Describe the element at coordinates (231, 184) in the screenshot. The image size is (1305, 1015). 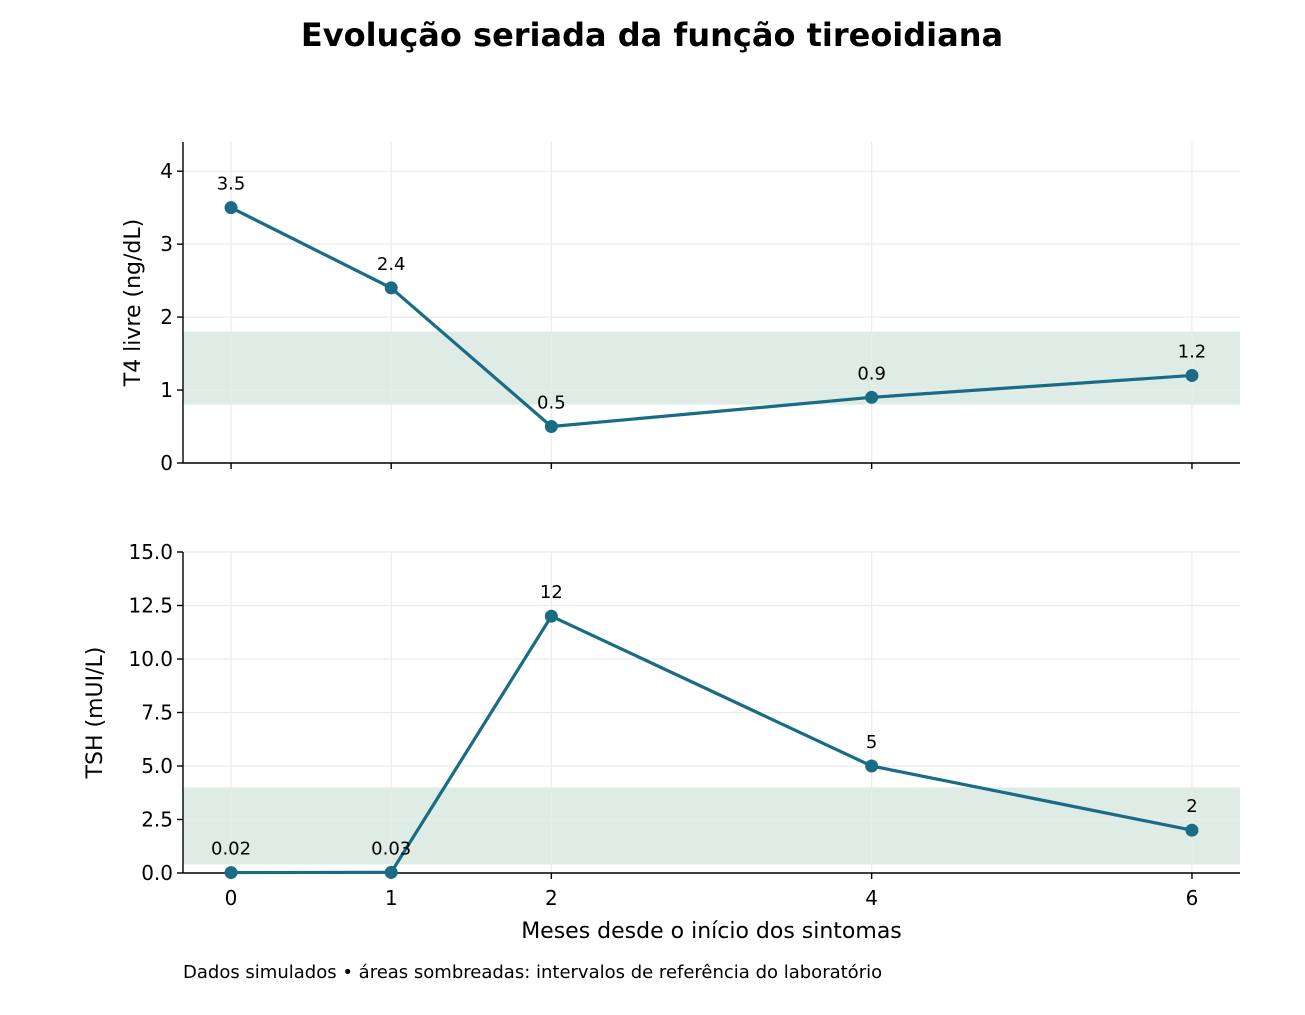
I see `data-label-t4: 3.5` at that location.